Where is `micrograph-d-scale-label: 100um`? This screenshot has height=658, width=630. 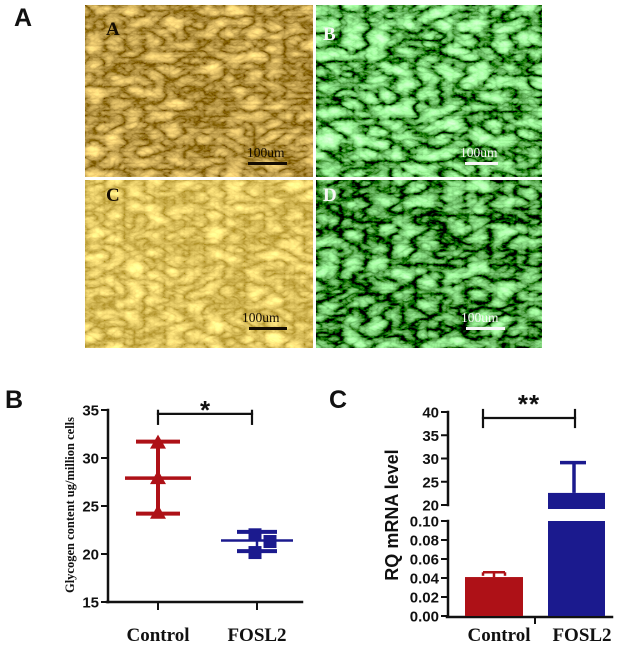
micrograph-d-scale-label: 100um is located at coordinates (480, 317).